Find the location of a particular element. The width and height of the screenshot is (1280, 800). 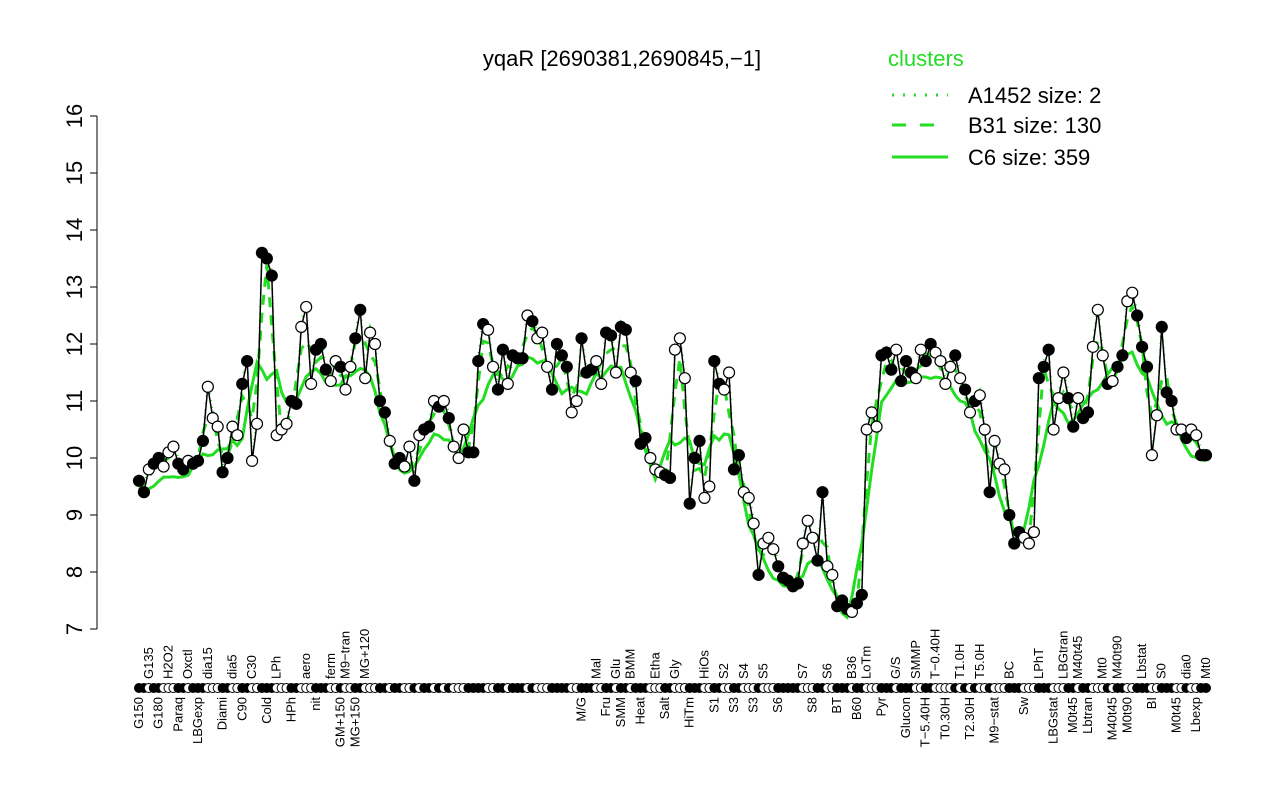

x-tick-label: Etha is located at coordinates (654, 665).